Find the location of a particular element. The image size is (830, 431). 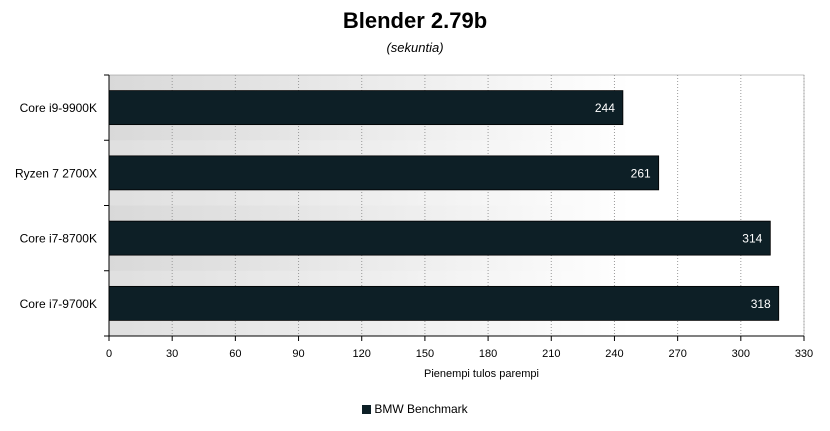

x-tick-label: 330 is located at coordinates (804, 354).